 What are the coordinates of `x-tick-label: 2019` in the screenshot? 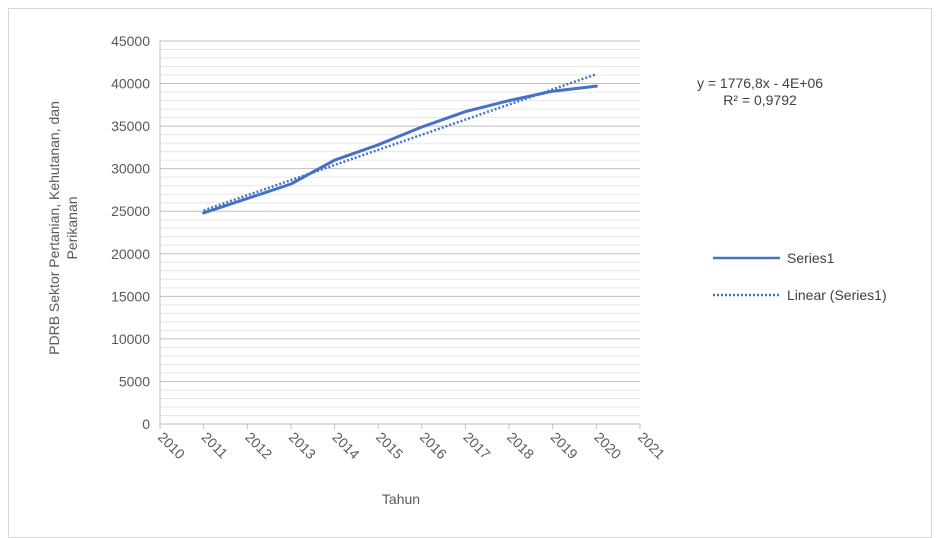 It's located at (564, 445).